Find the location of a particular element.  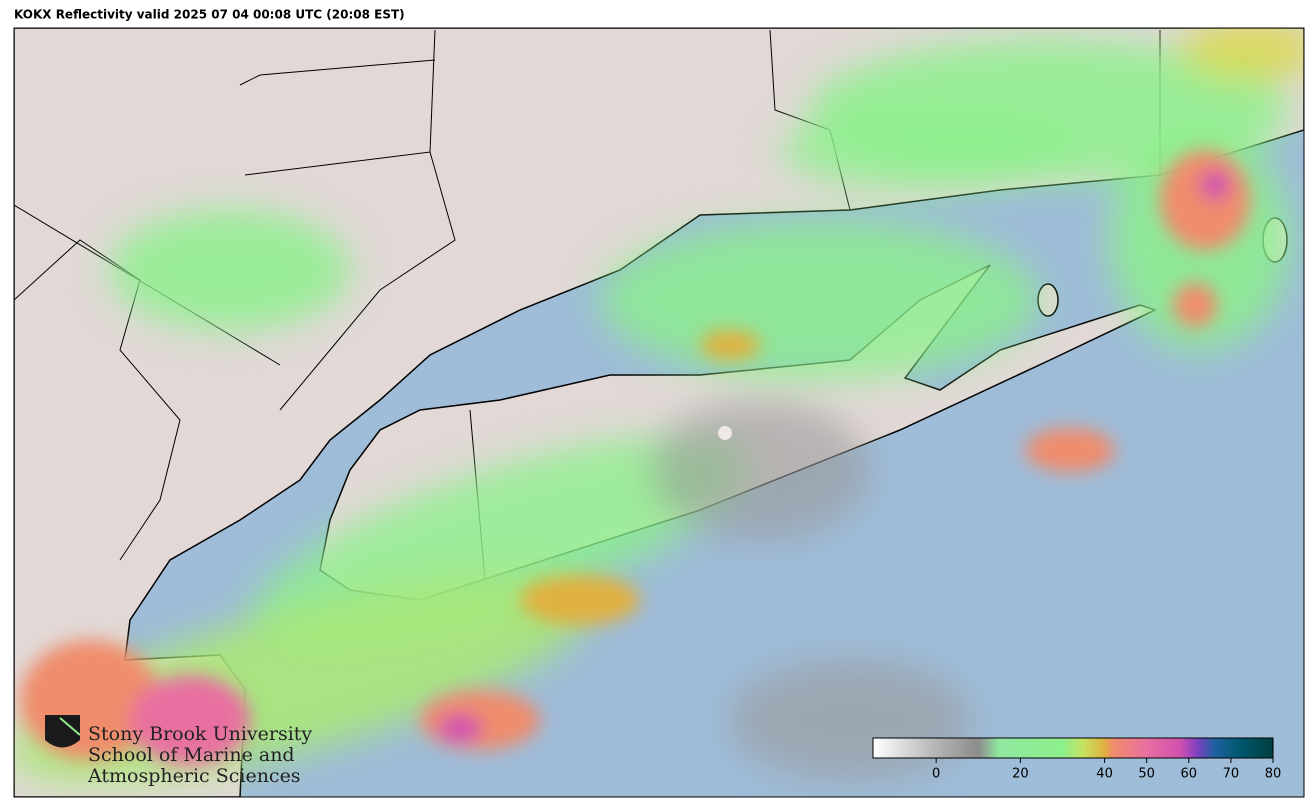

logo-line: School of Marine and is located at coordinates (191, 755).